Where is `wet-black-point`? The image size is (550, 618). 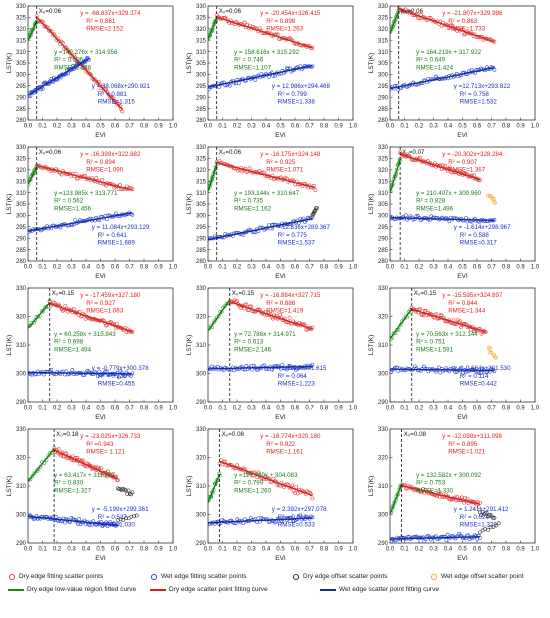 wet-black-point is located at coordinates (126, 518).